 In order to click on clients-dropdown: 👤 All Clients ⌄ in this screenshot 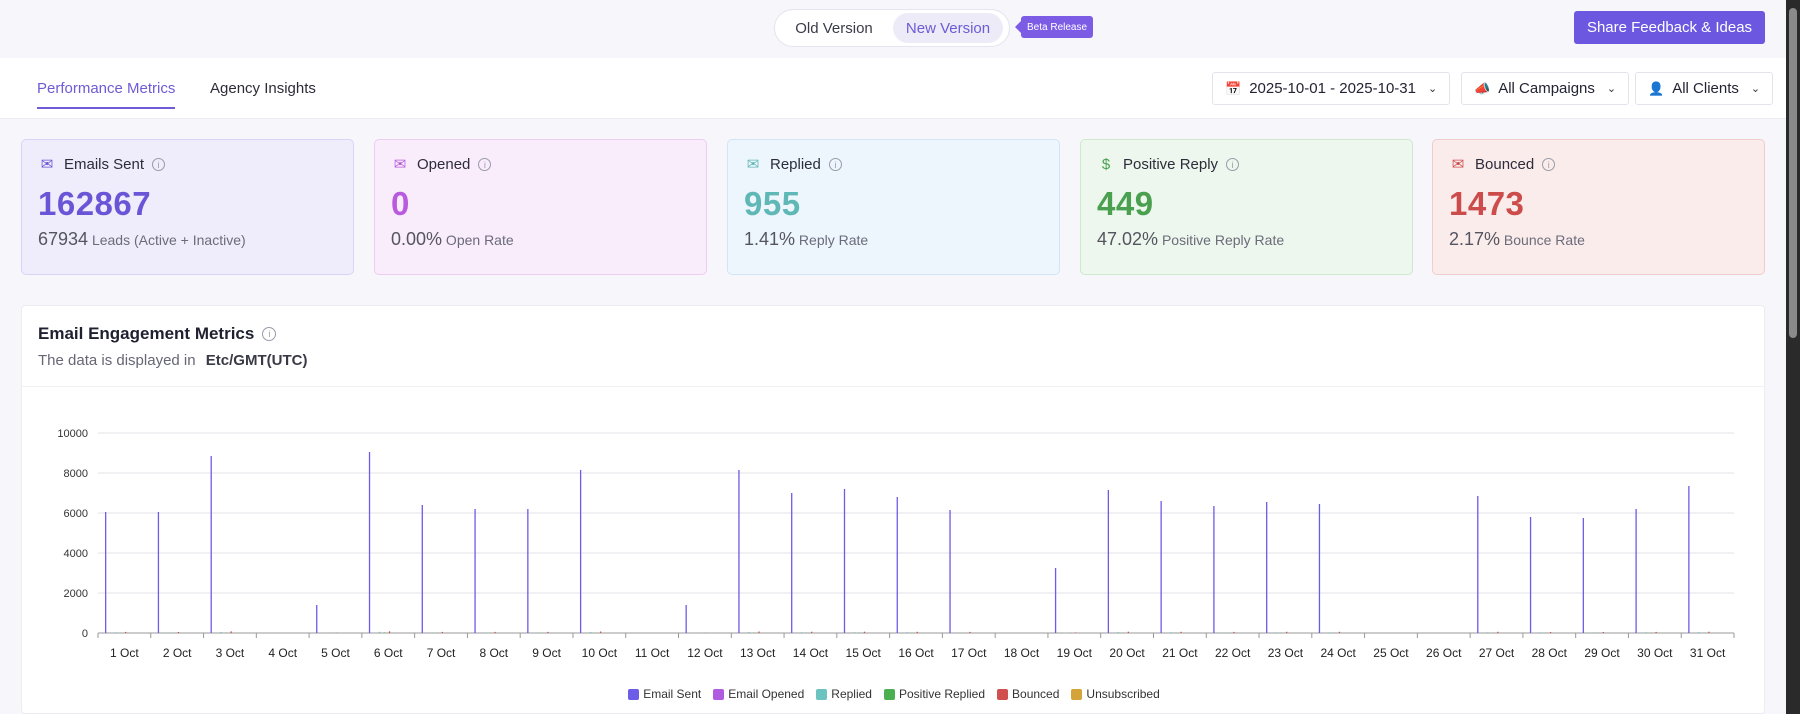, I will do `click(1704, 88)`.